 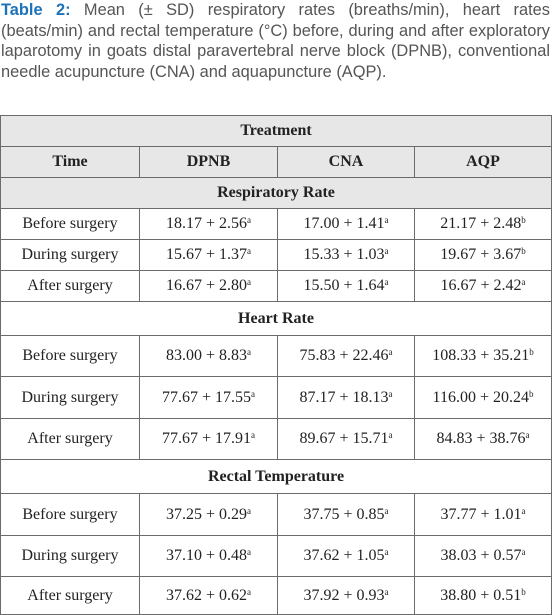 I want to click on value-cell: 37.62 + 1.05a, so click(x=346, y=556).